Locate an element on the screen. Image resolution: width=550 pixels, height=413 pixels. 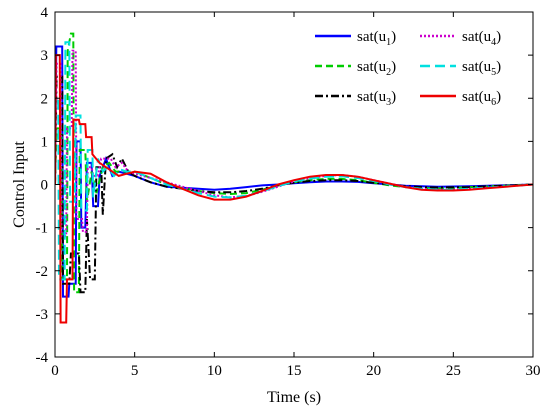
y-tick-label: -1 is located at coordinates (42, 229).